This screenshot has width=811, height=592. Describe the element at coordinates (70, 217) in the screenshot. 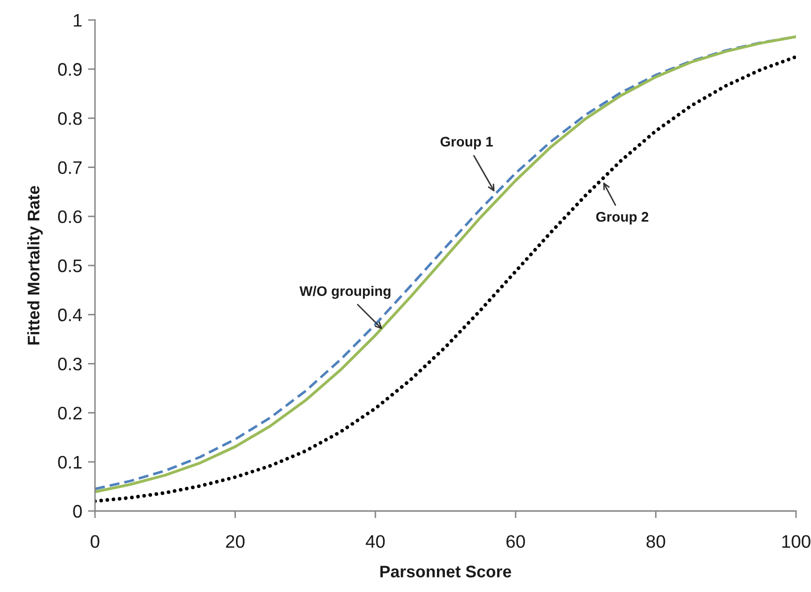

I see `y-tick-label: 0.6` at that location.